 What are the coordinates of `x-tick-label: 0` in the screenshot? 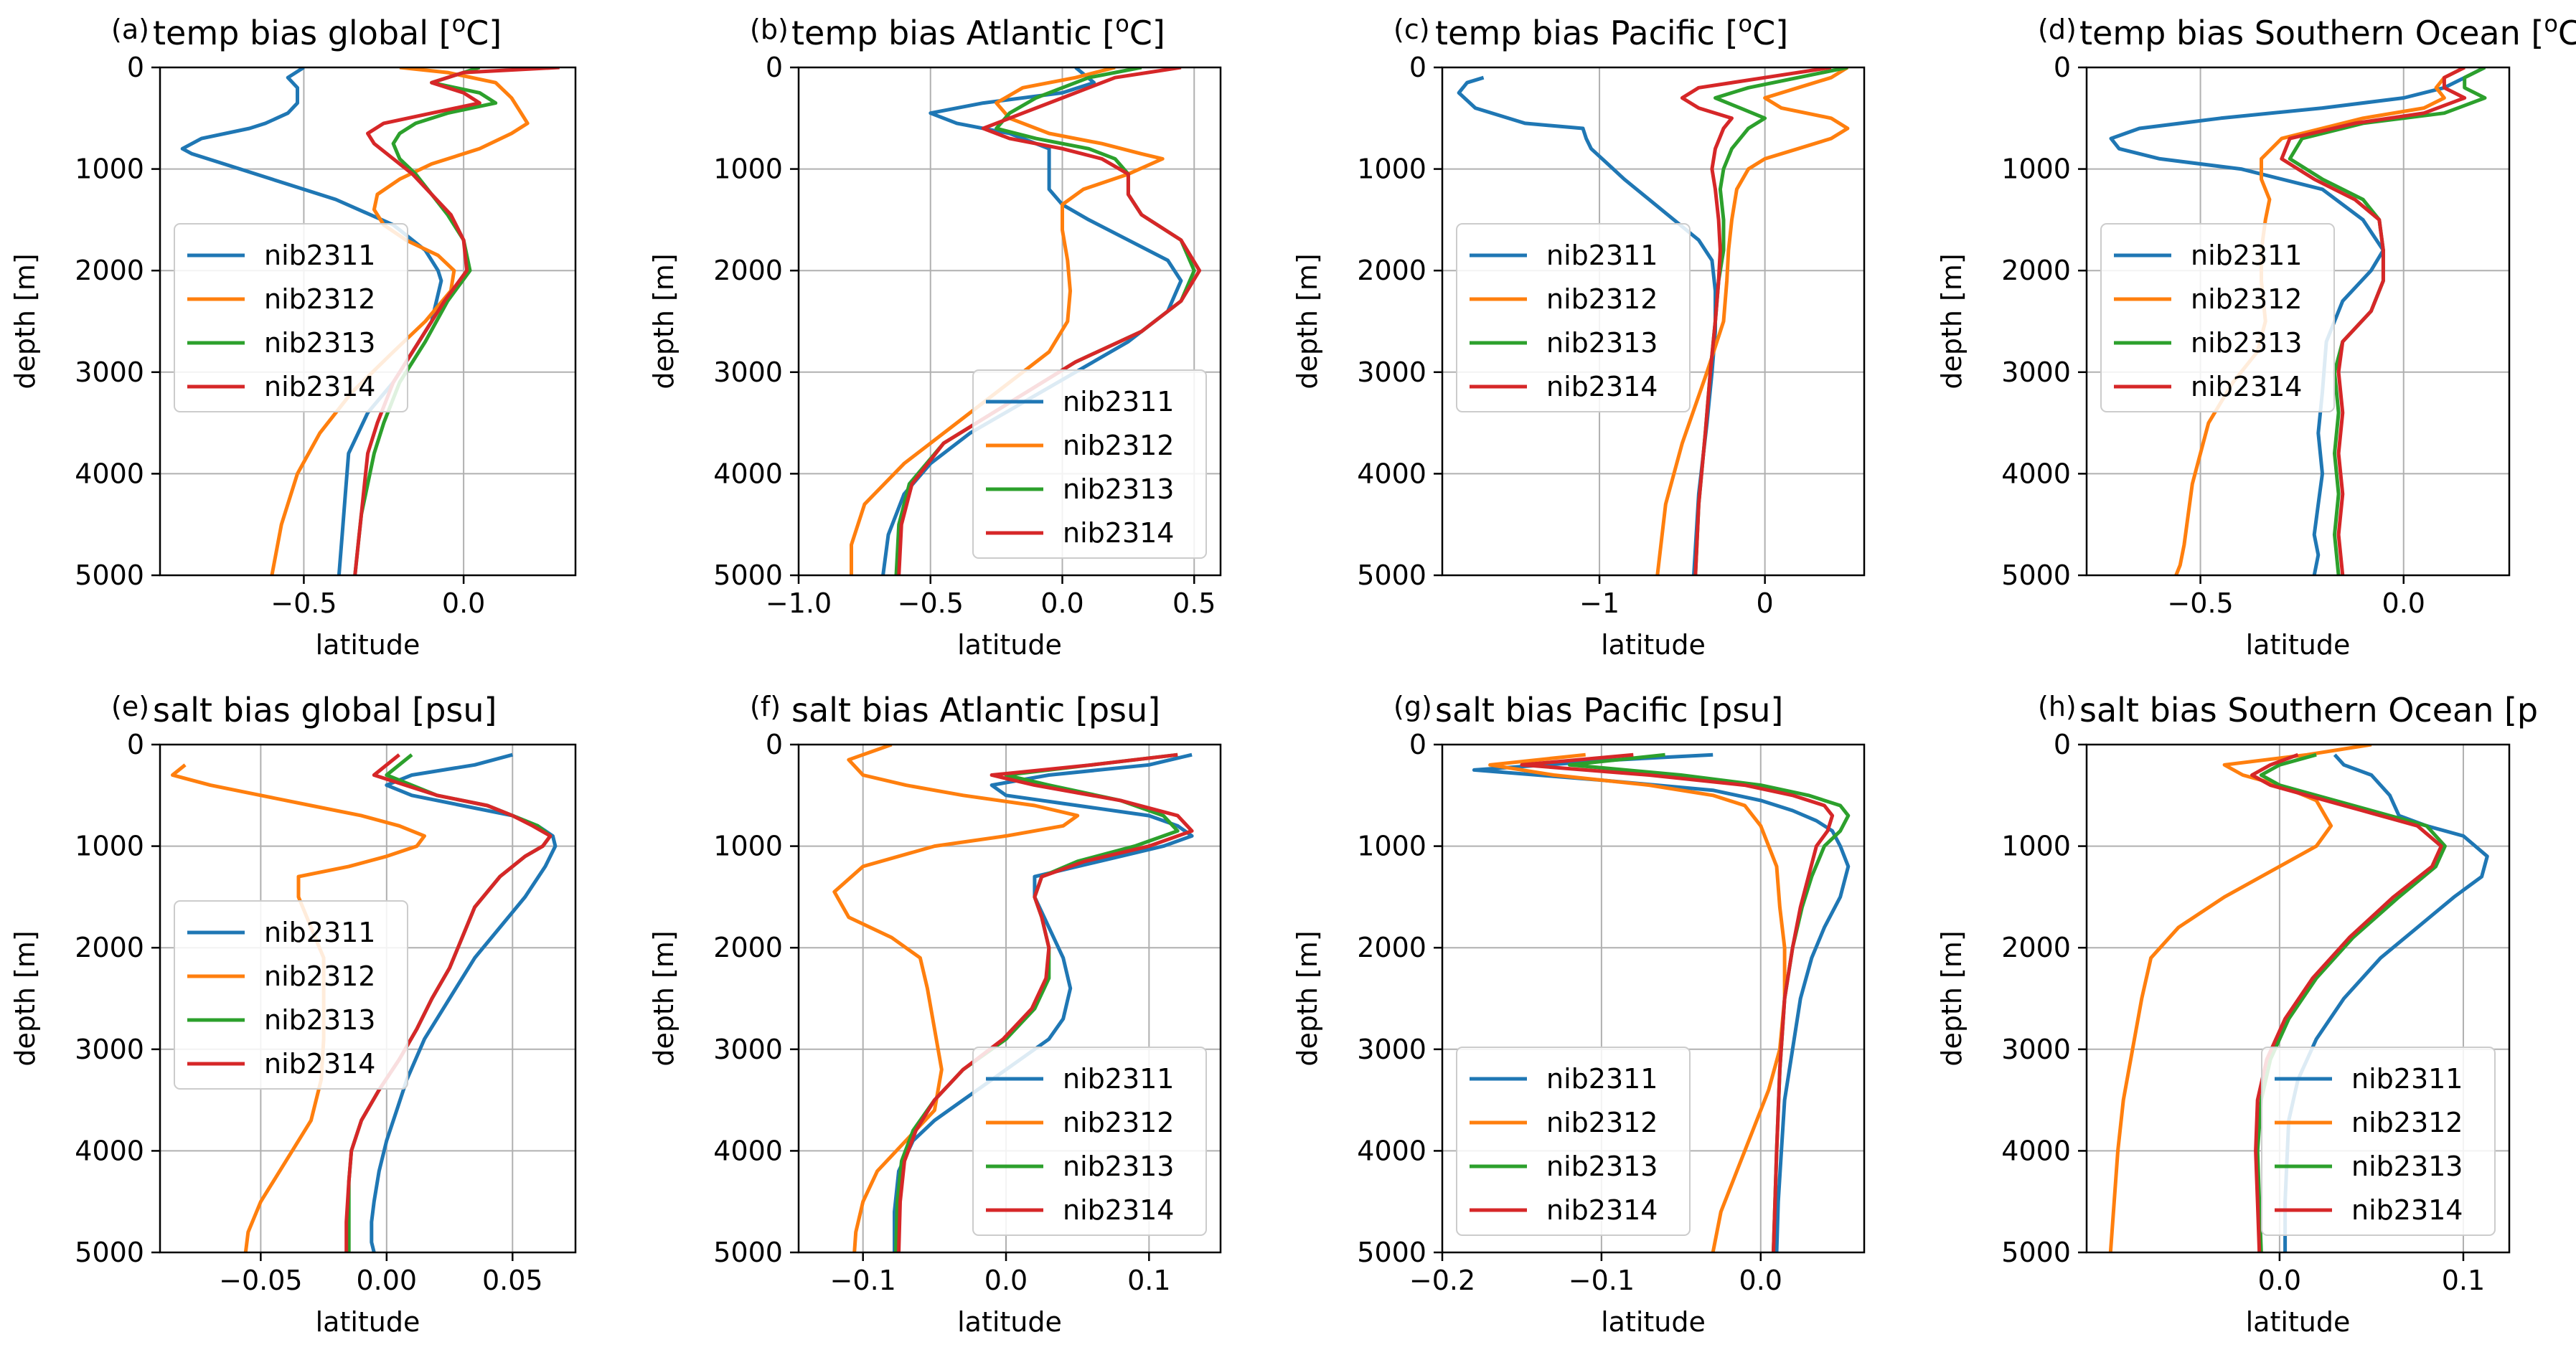 It's located at (1765, 603).